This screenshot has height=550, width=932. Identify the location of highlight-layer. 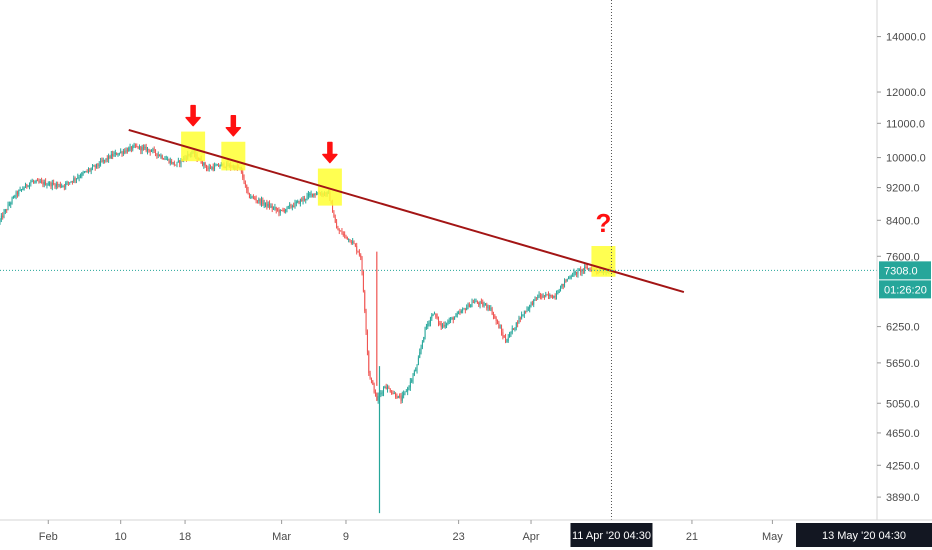
(398, 204).